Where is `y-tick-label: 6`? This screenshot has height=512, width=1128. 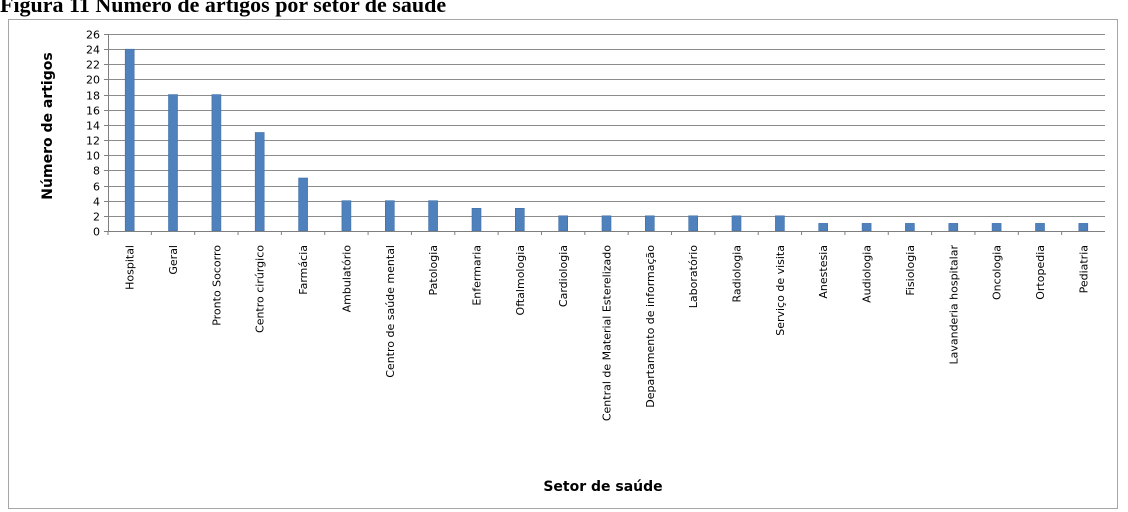 y-tick-label: 6 is located at coordinates (96, 187).